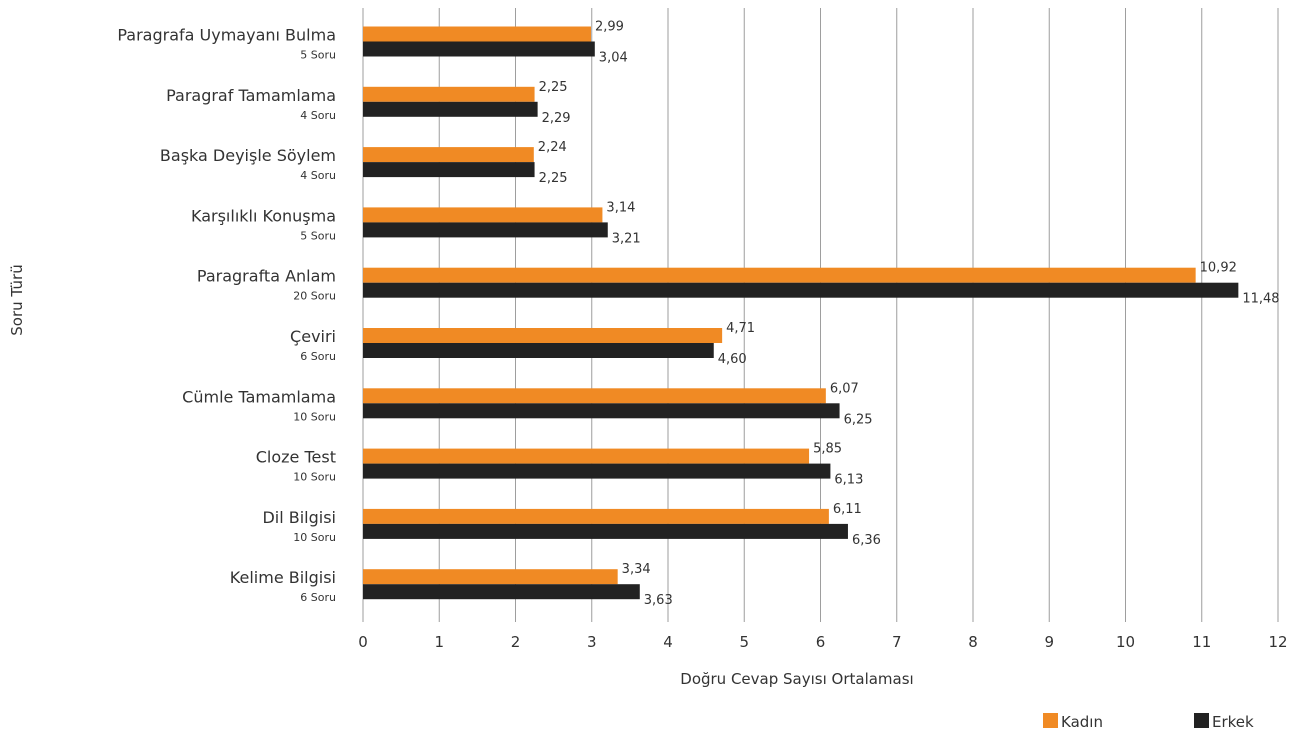 Image resolution: width=1298 pixels, height=738 pixels. What do you see at coordinates (609, 27) in the screenshot?
I see `data-label: 2,99` at bounding box center [609, 27].